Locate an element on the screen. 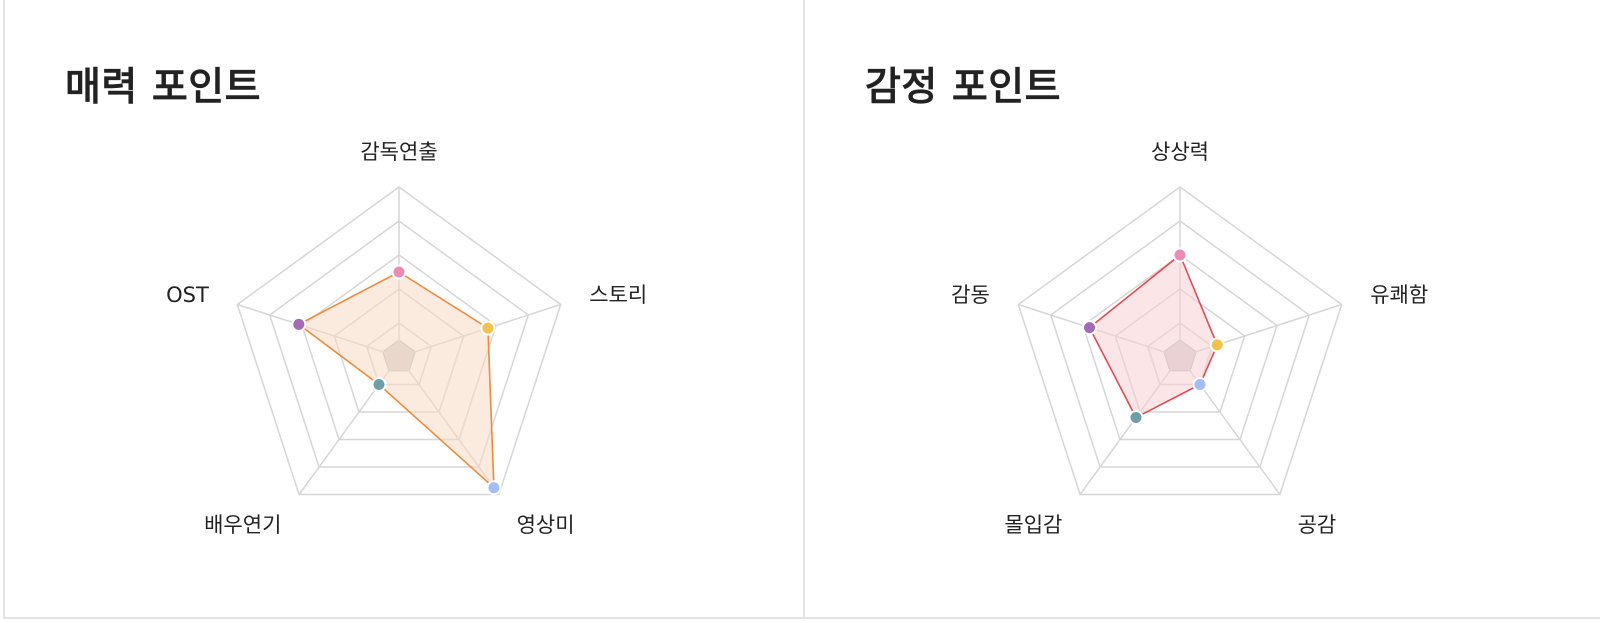 This screenshot has height=622, width=1600. attraction-axis-label: 영상미 is located at coordinates (546, 525).